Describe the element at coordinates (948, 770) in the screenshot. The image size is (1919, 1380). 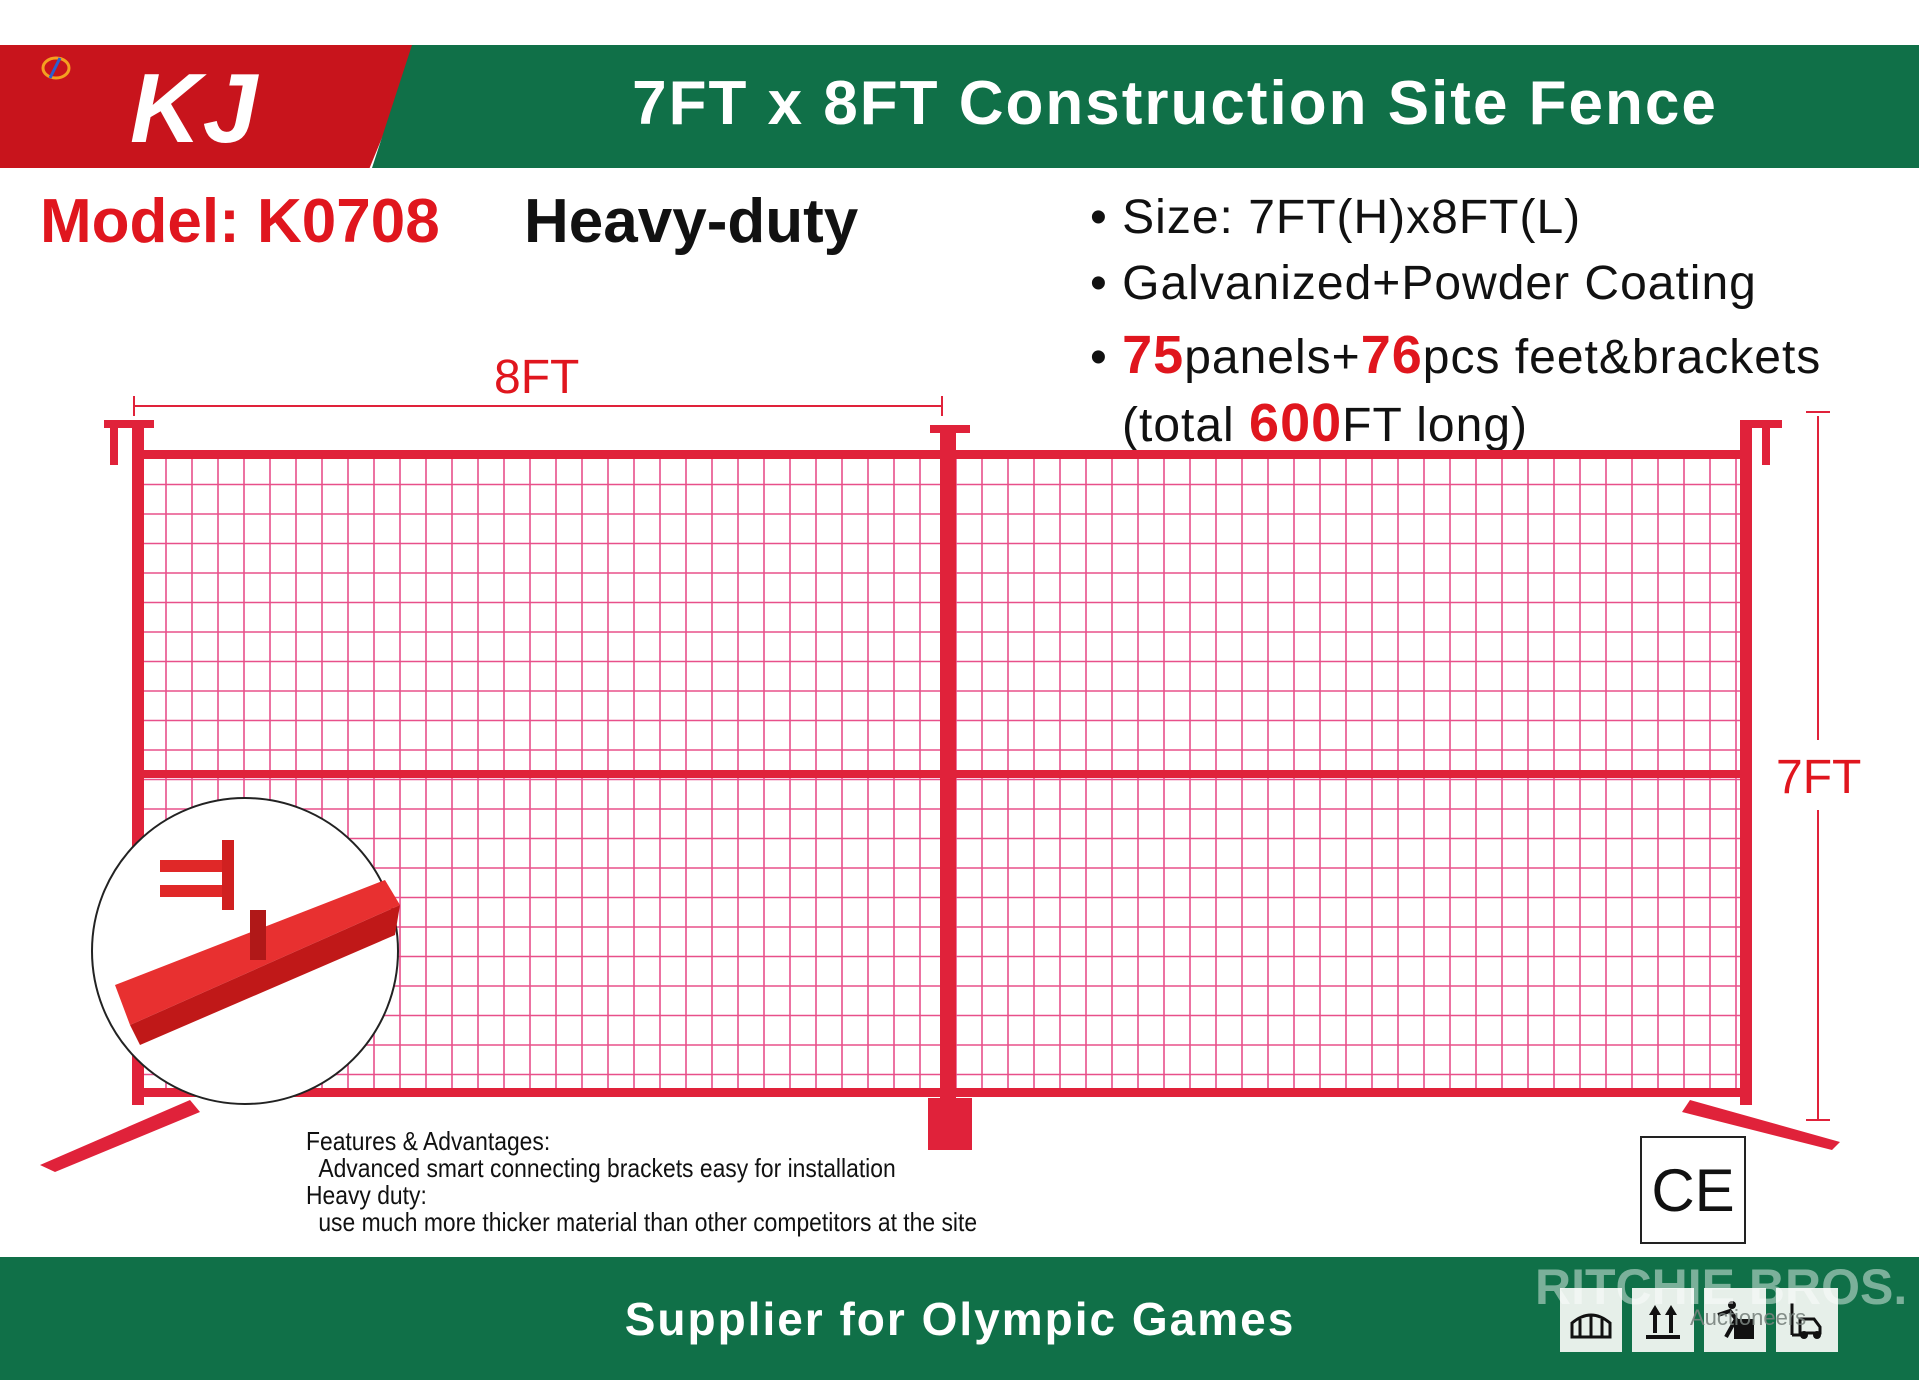
I see `middle-post` at that location.